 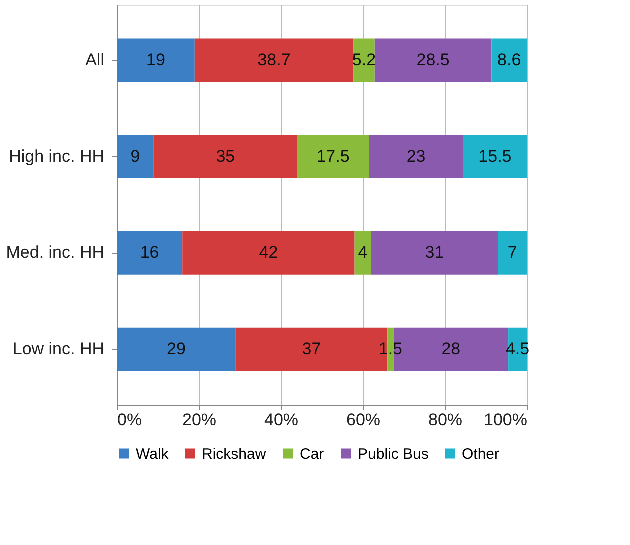 What do you see at coordinates (433, 60) in the screenshot?
I see `data-label: 28.5` at bounding box center [433, 60].